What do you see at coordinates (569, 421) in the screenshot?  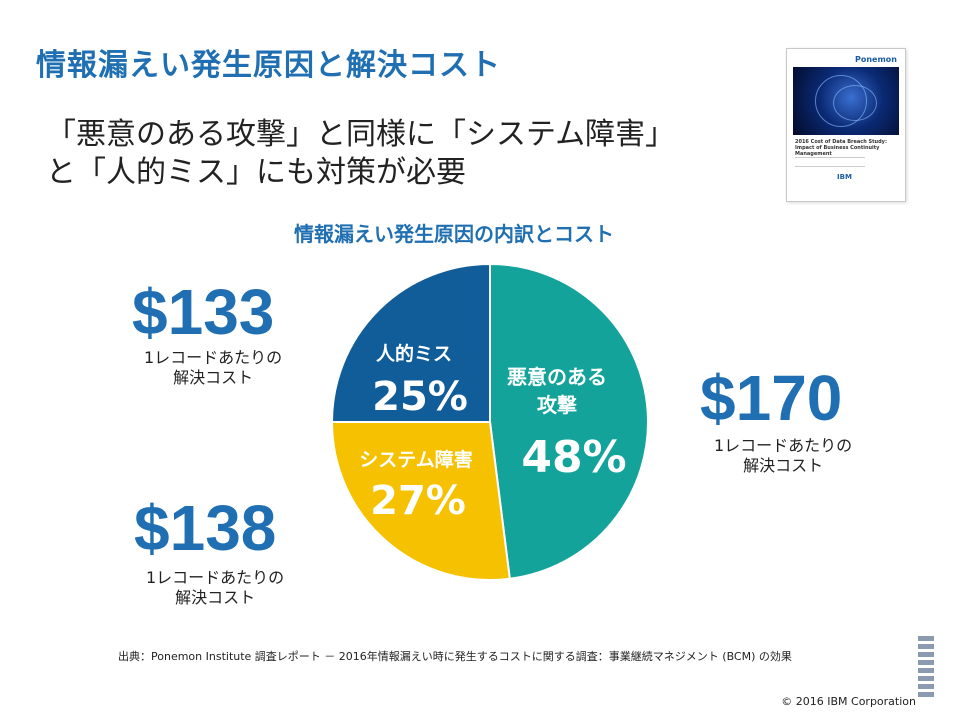 I see `pie-slice-malicious` at bounding box center [569, 421].